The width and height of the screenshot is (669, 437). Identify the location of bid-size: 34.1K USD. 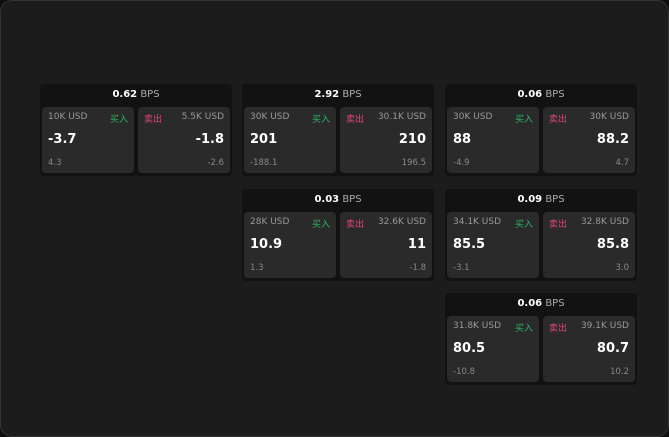
(477, 222).